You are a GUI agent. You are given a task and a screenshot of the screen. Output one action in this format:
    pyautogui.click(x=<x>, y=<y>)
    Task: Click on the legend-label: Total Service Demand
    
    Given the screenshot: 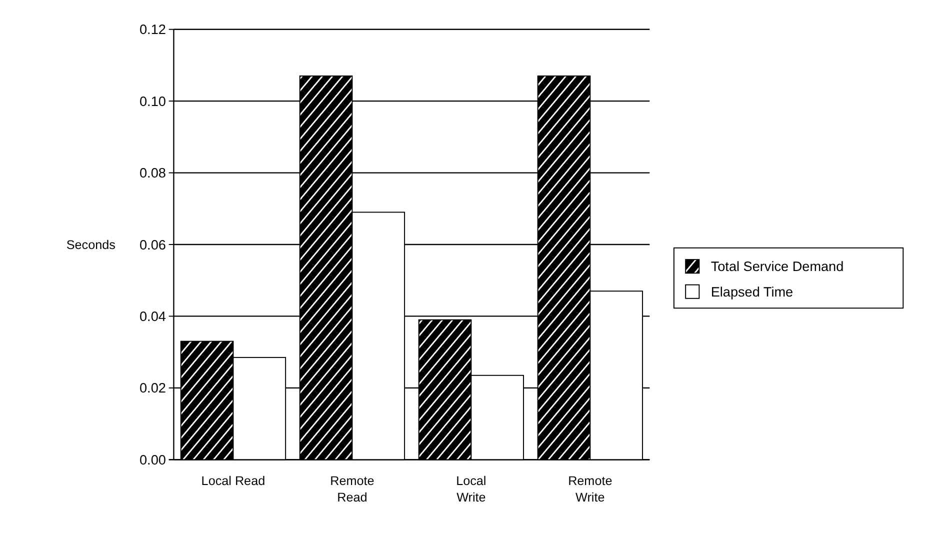 What is the action you would take?
    pyautogui.click(x=777, y=266)
    